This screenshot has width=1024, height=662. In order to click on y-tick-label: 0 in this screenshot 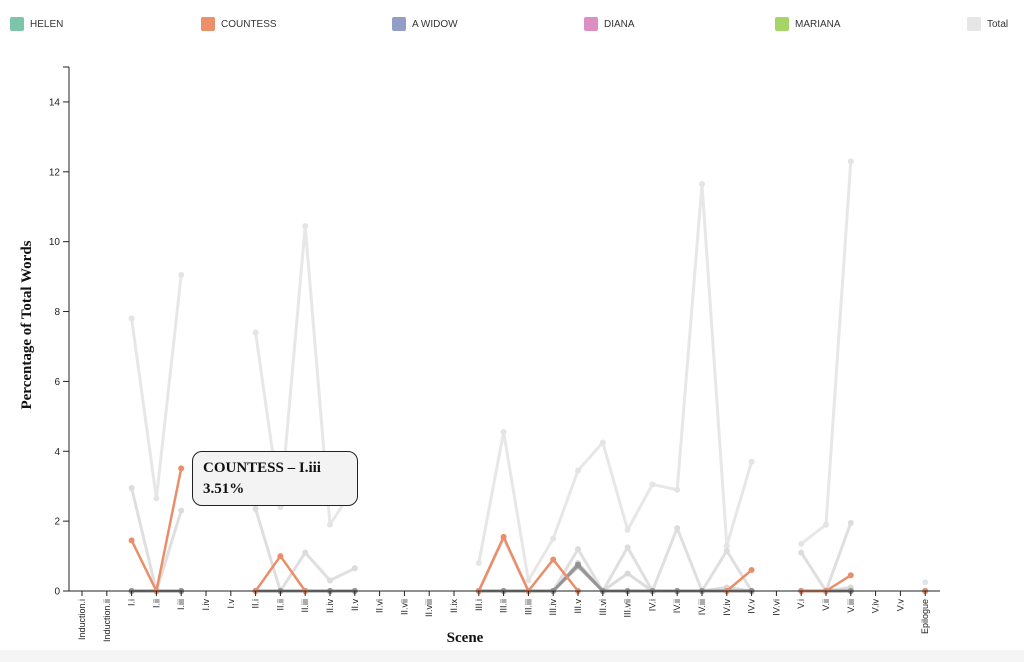, I will do `click(57, 592)`.